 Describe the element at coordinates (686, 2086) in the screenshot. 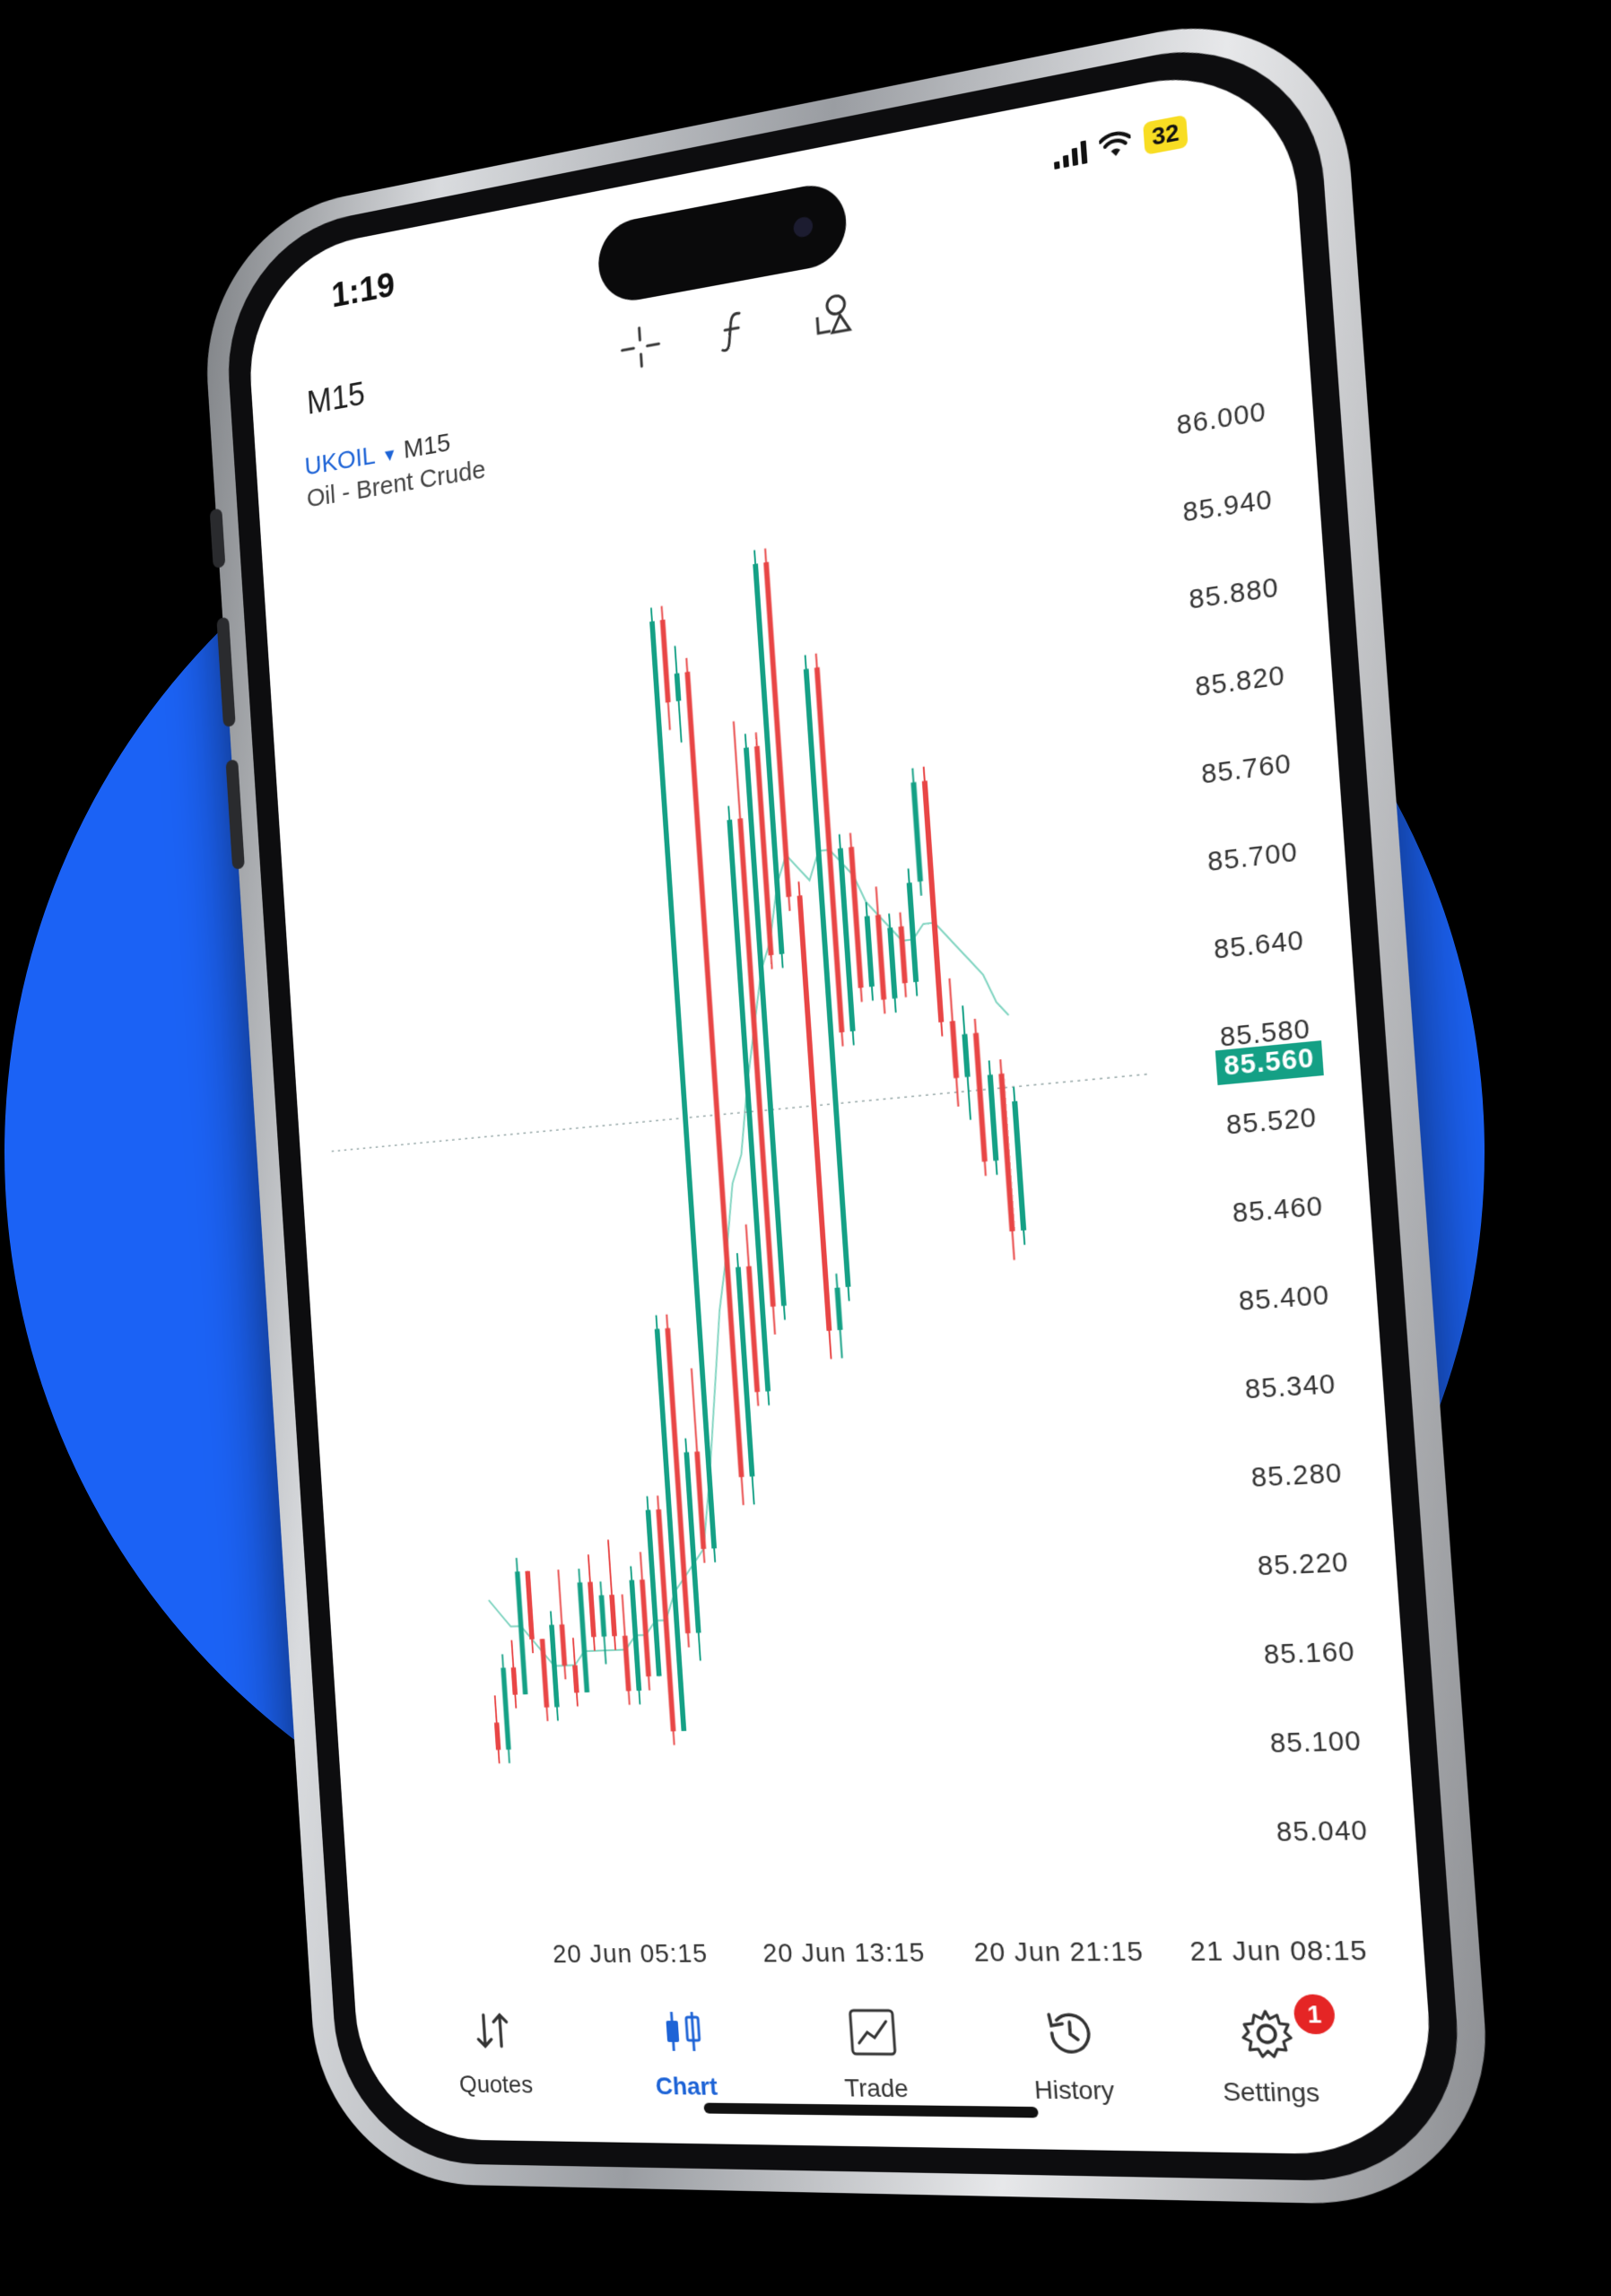

I see `tab-label: Chart` at that location.